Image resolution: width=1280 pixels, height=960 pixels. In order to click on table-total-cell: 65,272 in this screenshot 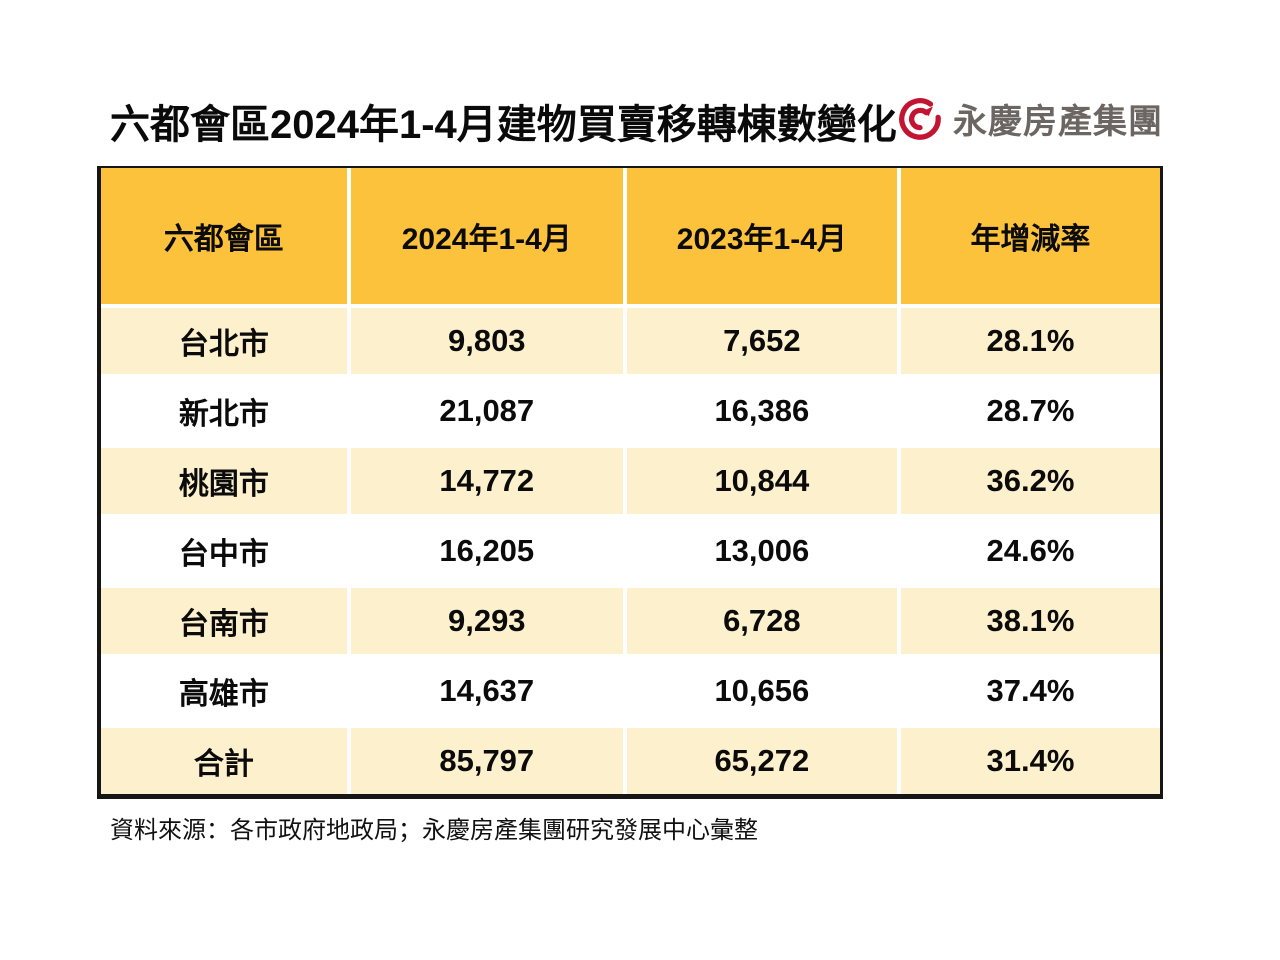, I will do `click(761, 761)`.